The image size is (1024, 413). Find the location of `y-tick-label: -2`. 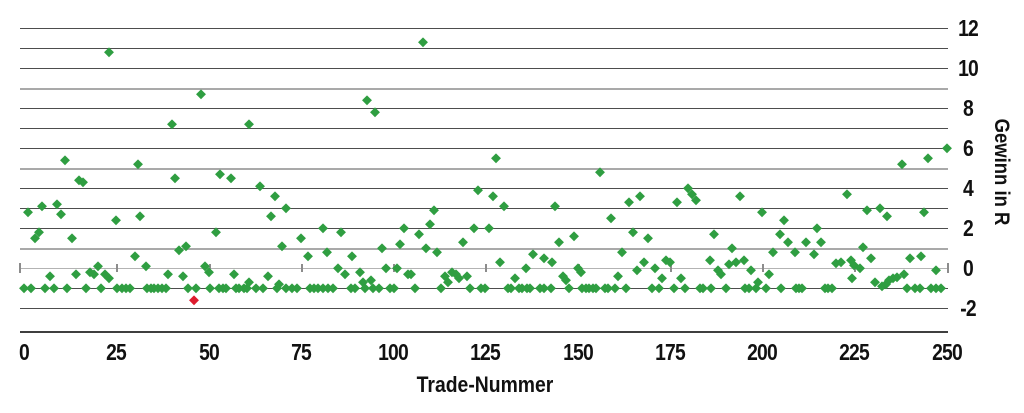

y-tick-label: -2 is located at coordinates (968, 308).